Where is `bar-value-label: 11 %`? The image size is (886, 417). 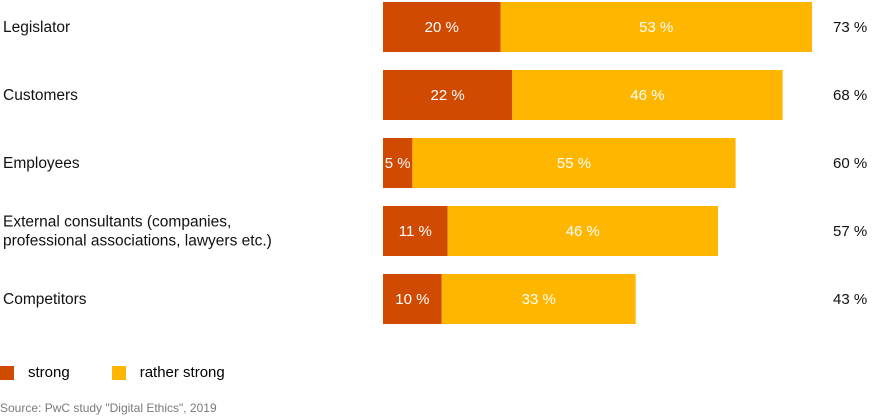 bar-value-label: 11 % is located at coordinates (415, 231).